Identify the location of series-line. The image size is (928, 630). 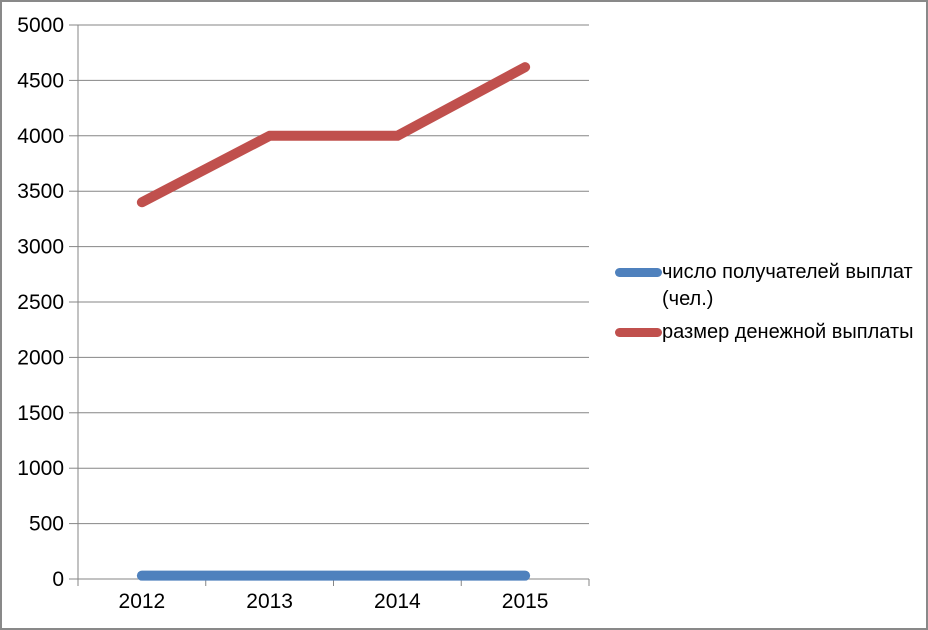
(333, 135).